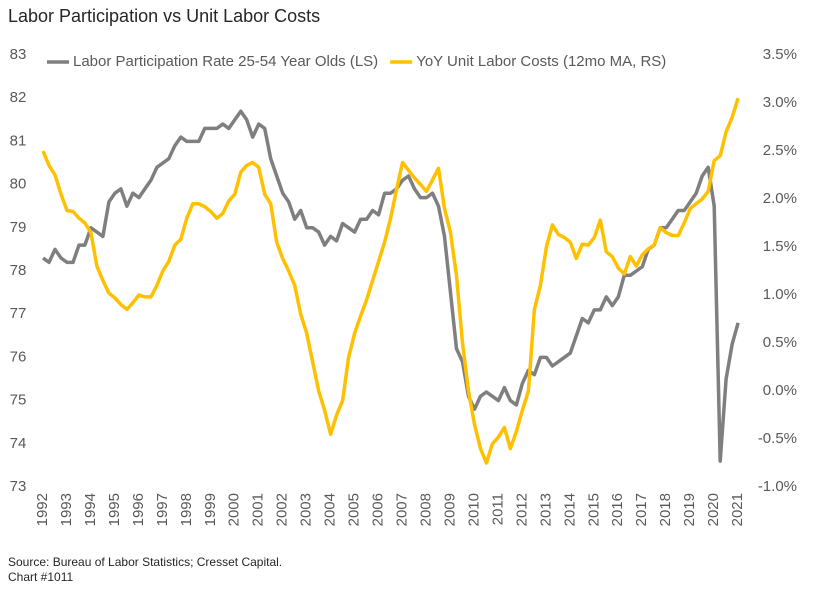  Describe the element at coordinates (780, 390) in the screenshot. I see `y2-tick-label: 0.0%` at that location.